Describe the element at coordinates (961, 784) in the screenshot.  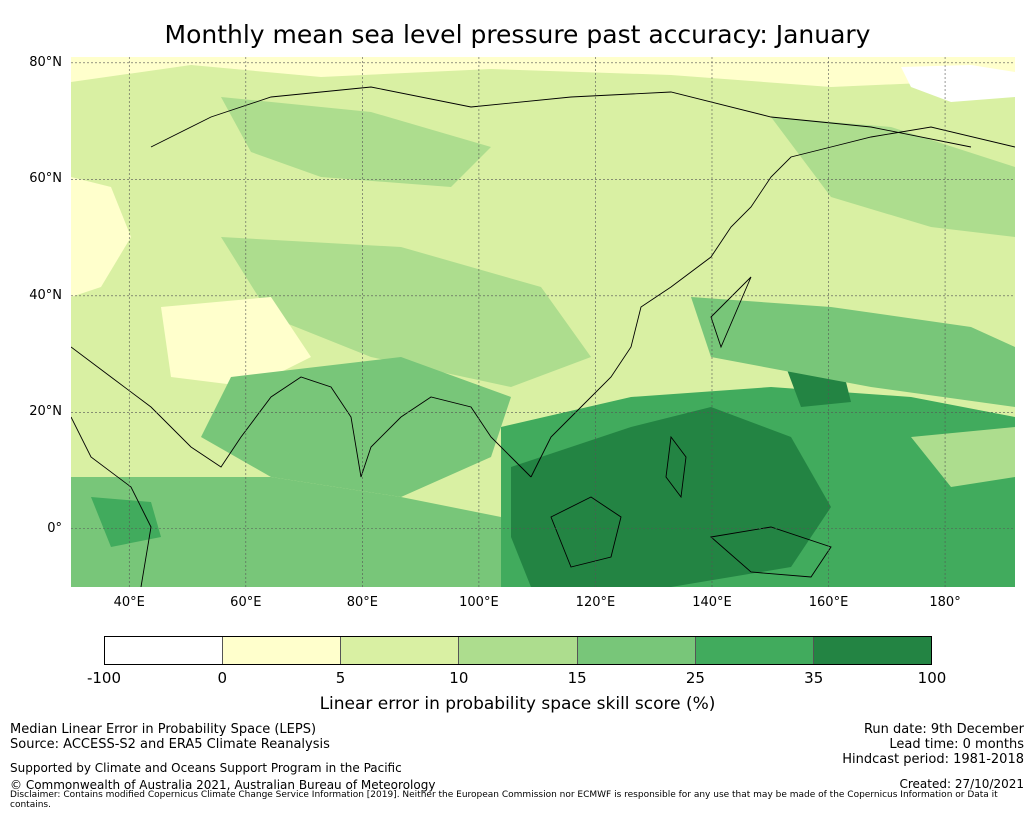
I see `created-date: Created: 27/10/2021` at that location.